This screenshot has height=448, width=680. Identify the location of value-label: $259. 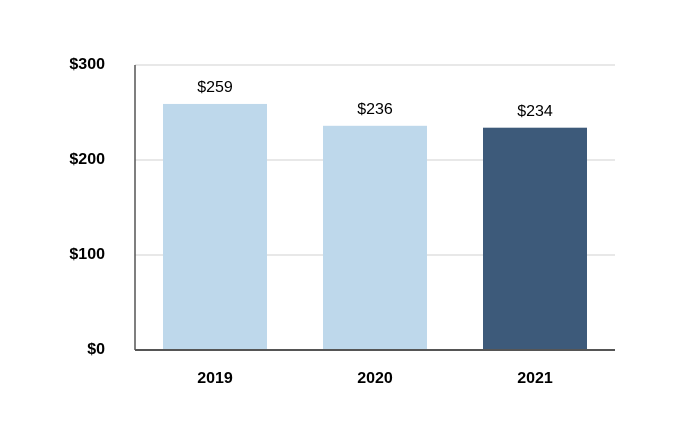
(215, 87).